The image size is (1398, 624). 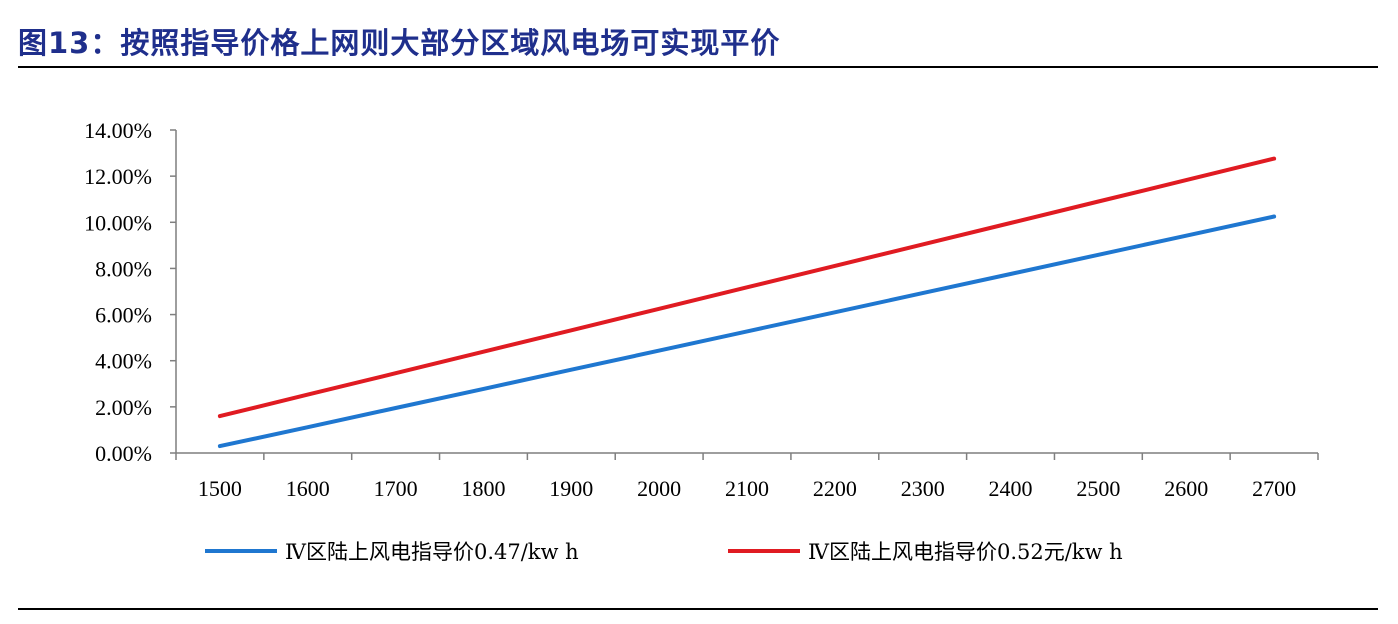 What do you see at coordinates (923, 488) in the screenshot?
I see `x-tick-label: 2300` at bounding box center [923, 488].